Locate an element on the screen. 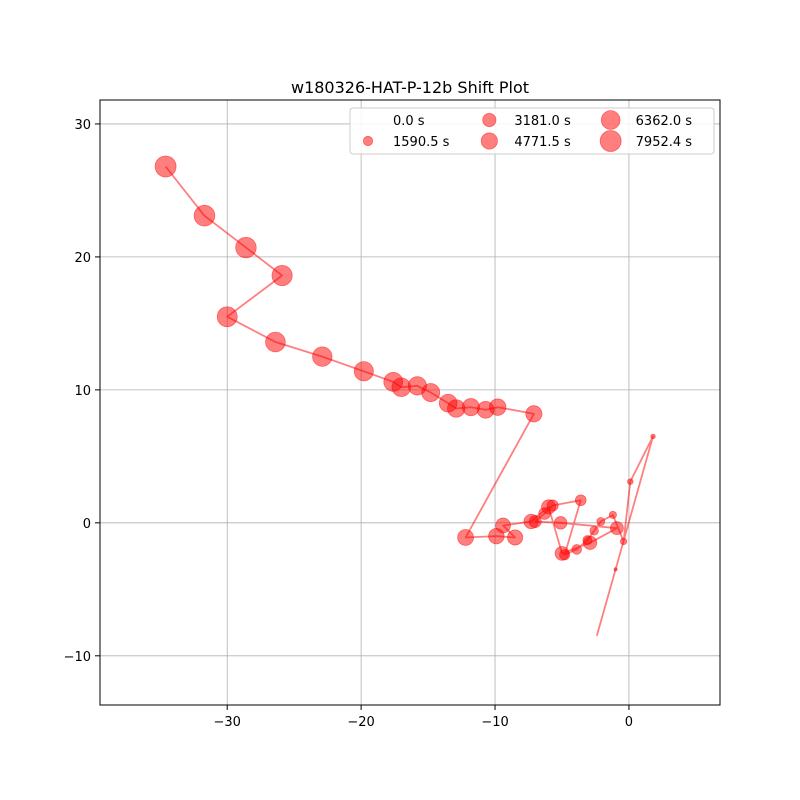 This screenshot has height=800, width=800. x-tick-label: 0 is located at coordinates (629, 722).